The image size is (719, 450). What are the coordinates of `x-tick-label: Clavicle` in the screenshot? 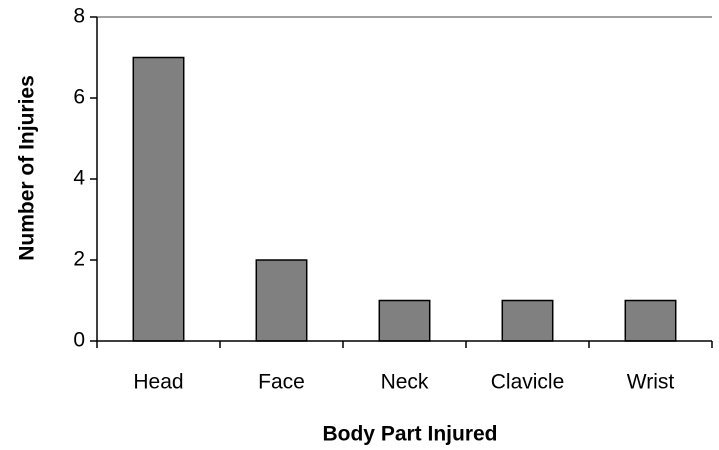 It's located at (528, 382).